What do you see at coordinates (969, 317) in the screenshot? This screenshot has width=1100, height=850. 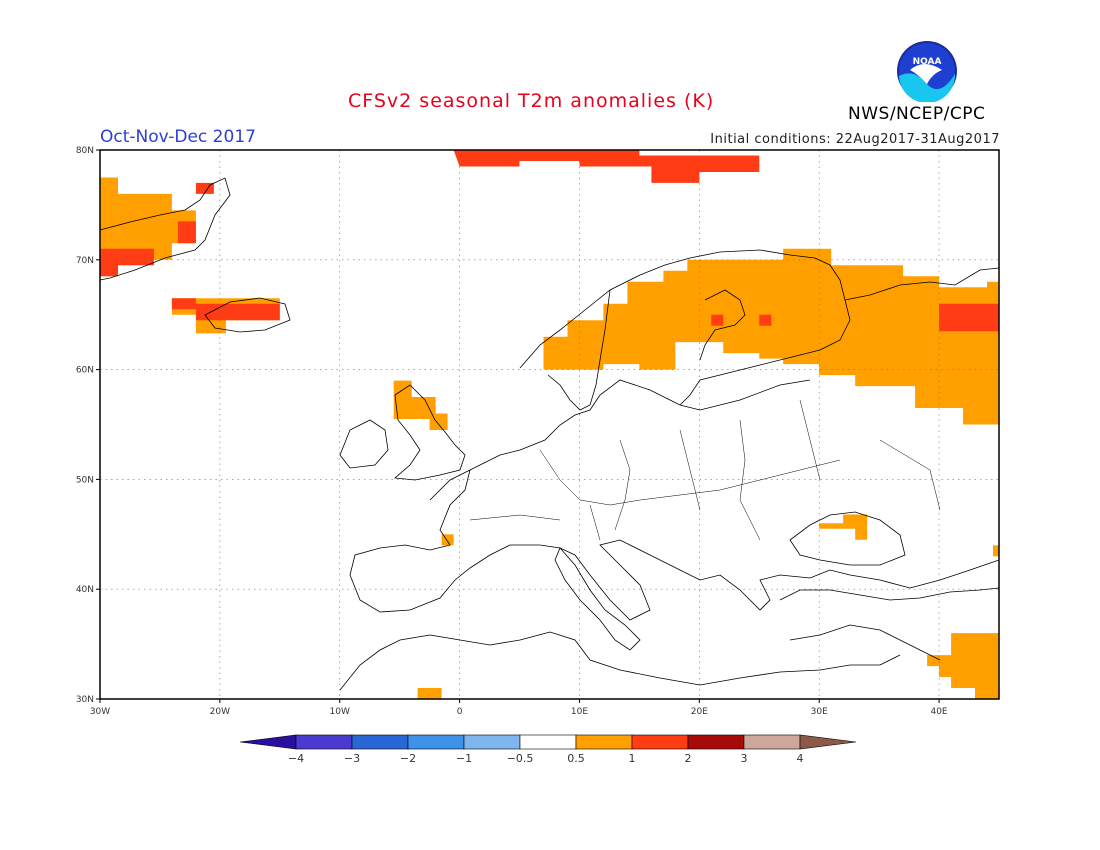 I see `anomaly-region-kola-warm` at bounding box center [969, 317].